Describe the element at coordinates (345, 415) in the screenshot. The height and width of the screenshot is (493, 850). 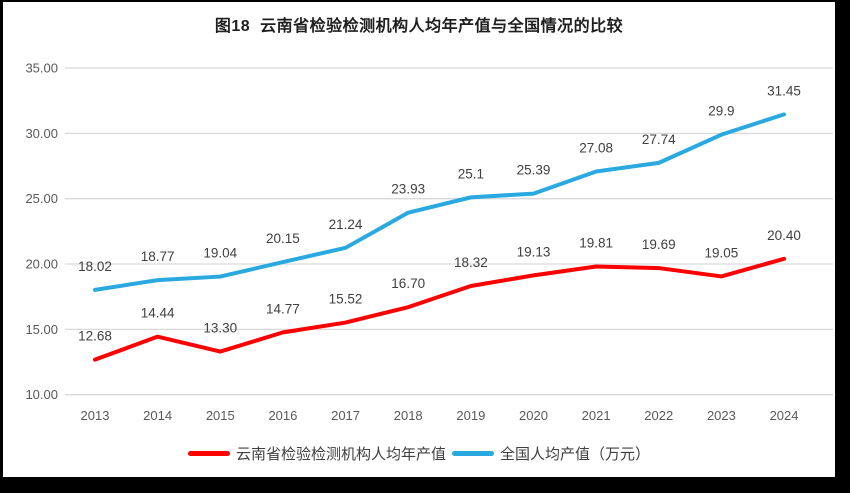
I see `x-tick-label: 2017` at that location.